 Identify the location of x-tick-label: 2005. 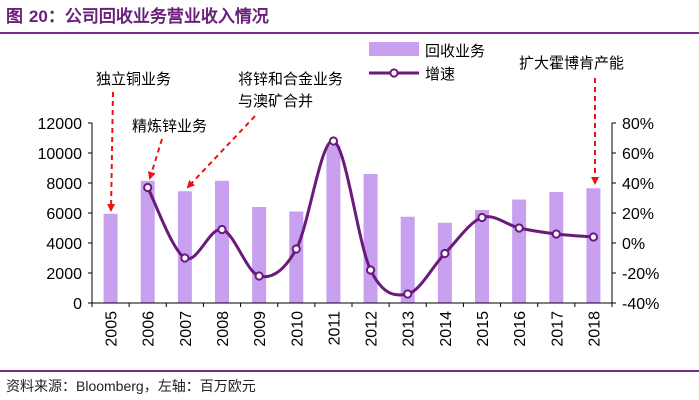
(112, 329).